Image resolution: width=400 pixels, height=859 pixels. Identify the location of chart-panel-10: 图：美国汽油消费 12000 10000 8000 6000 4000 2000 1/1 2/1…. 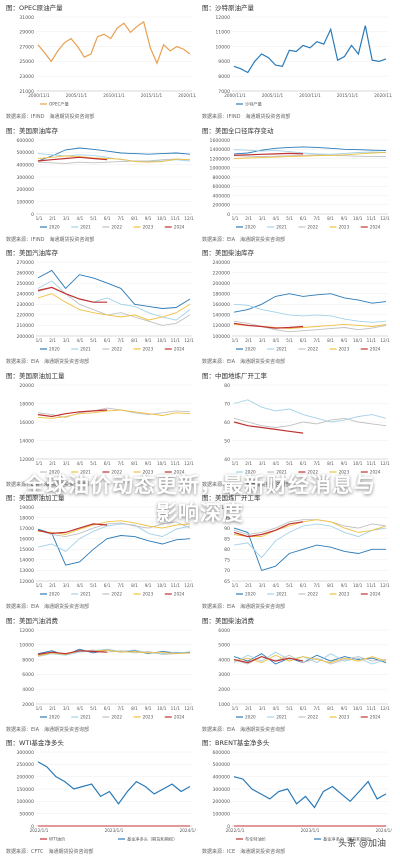
(101, 674).